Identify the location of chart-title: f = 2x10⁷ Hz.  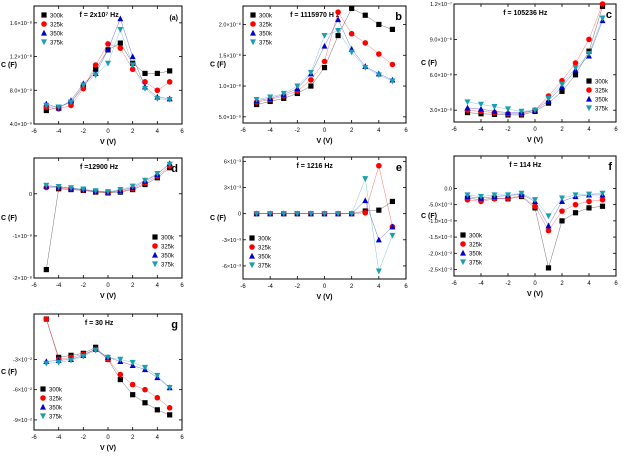
(99, 15).